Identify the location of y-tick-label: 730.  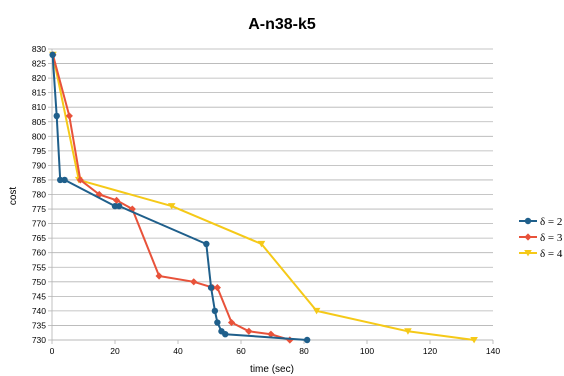
(39, 340).